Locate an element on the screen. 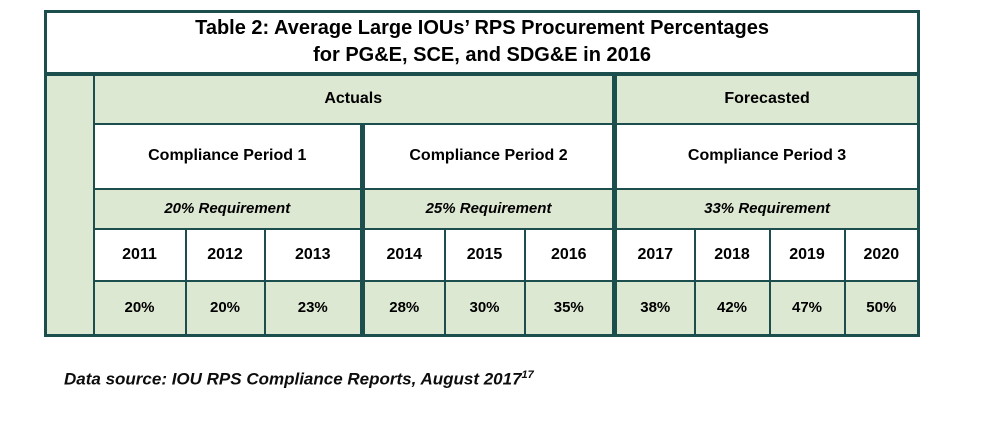 The width and height of the screenshot is (989, 426). value-cell-2015: 30% is located at coordinates (484, 308).